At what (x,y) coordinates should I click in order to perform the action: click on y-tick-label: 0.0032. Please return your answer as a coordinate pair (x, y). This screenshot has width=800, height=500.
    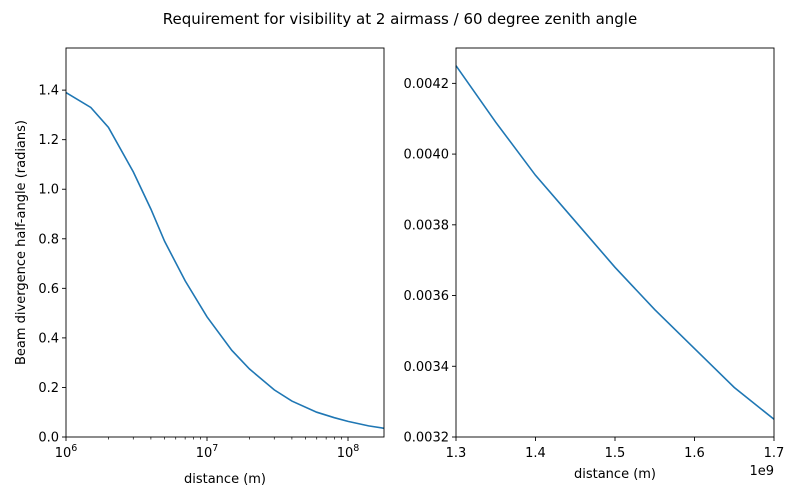
    Looking at the image, I should click on (427, 438).